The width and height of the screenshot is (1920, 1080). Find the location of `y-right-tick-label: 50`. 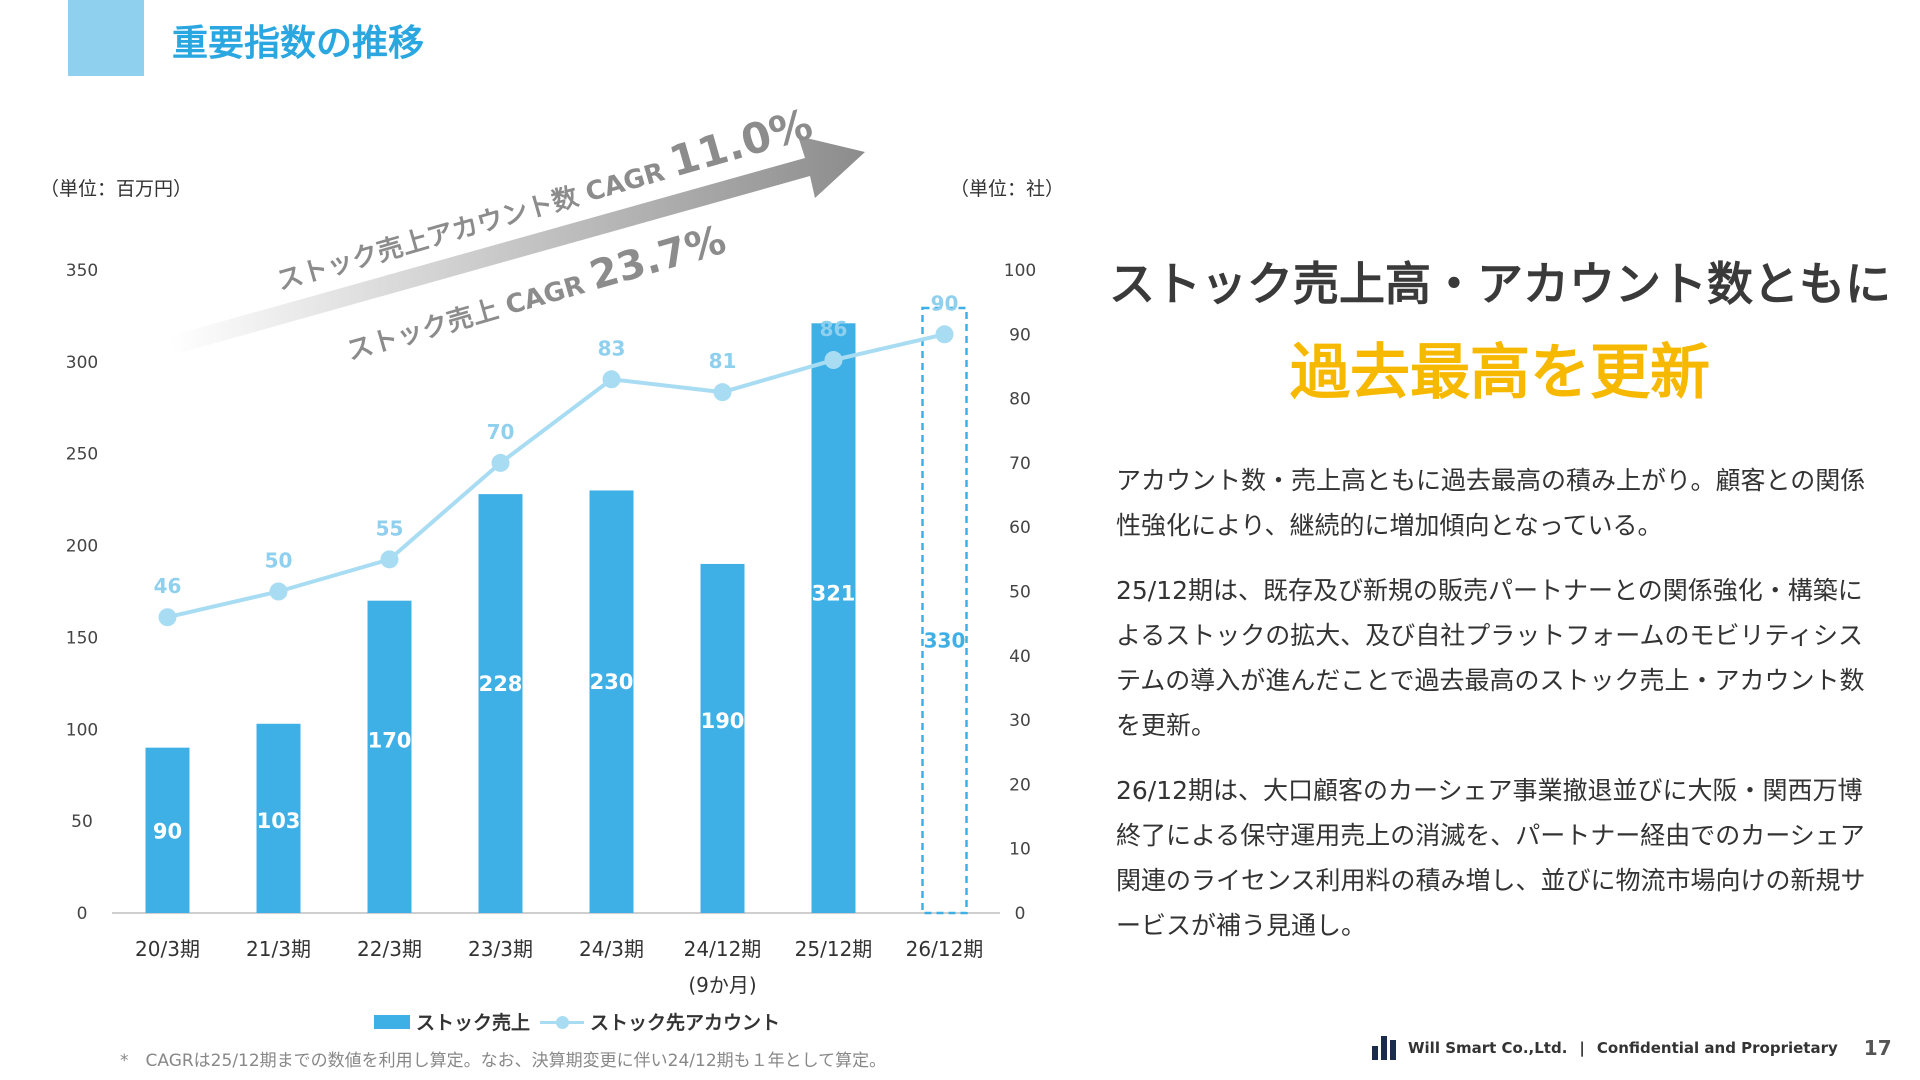

y-right-tick-label: 50 is located at coordinates (1020, 593).